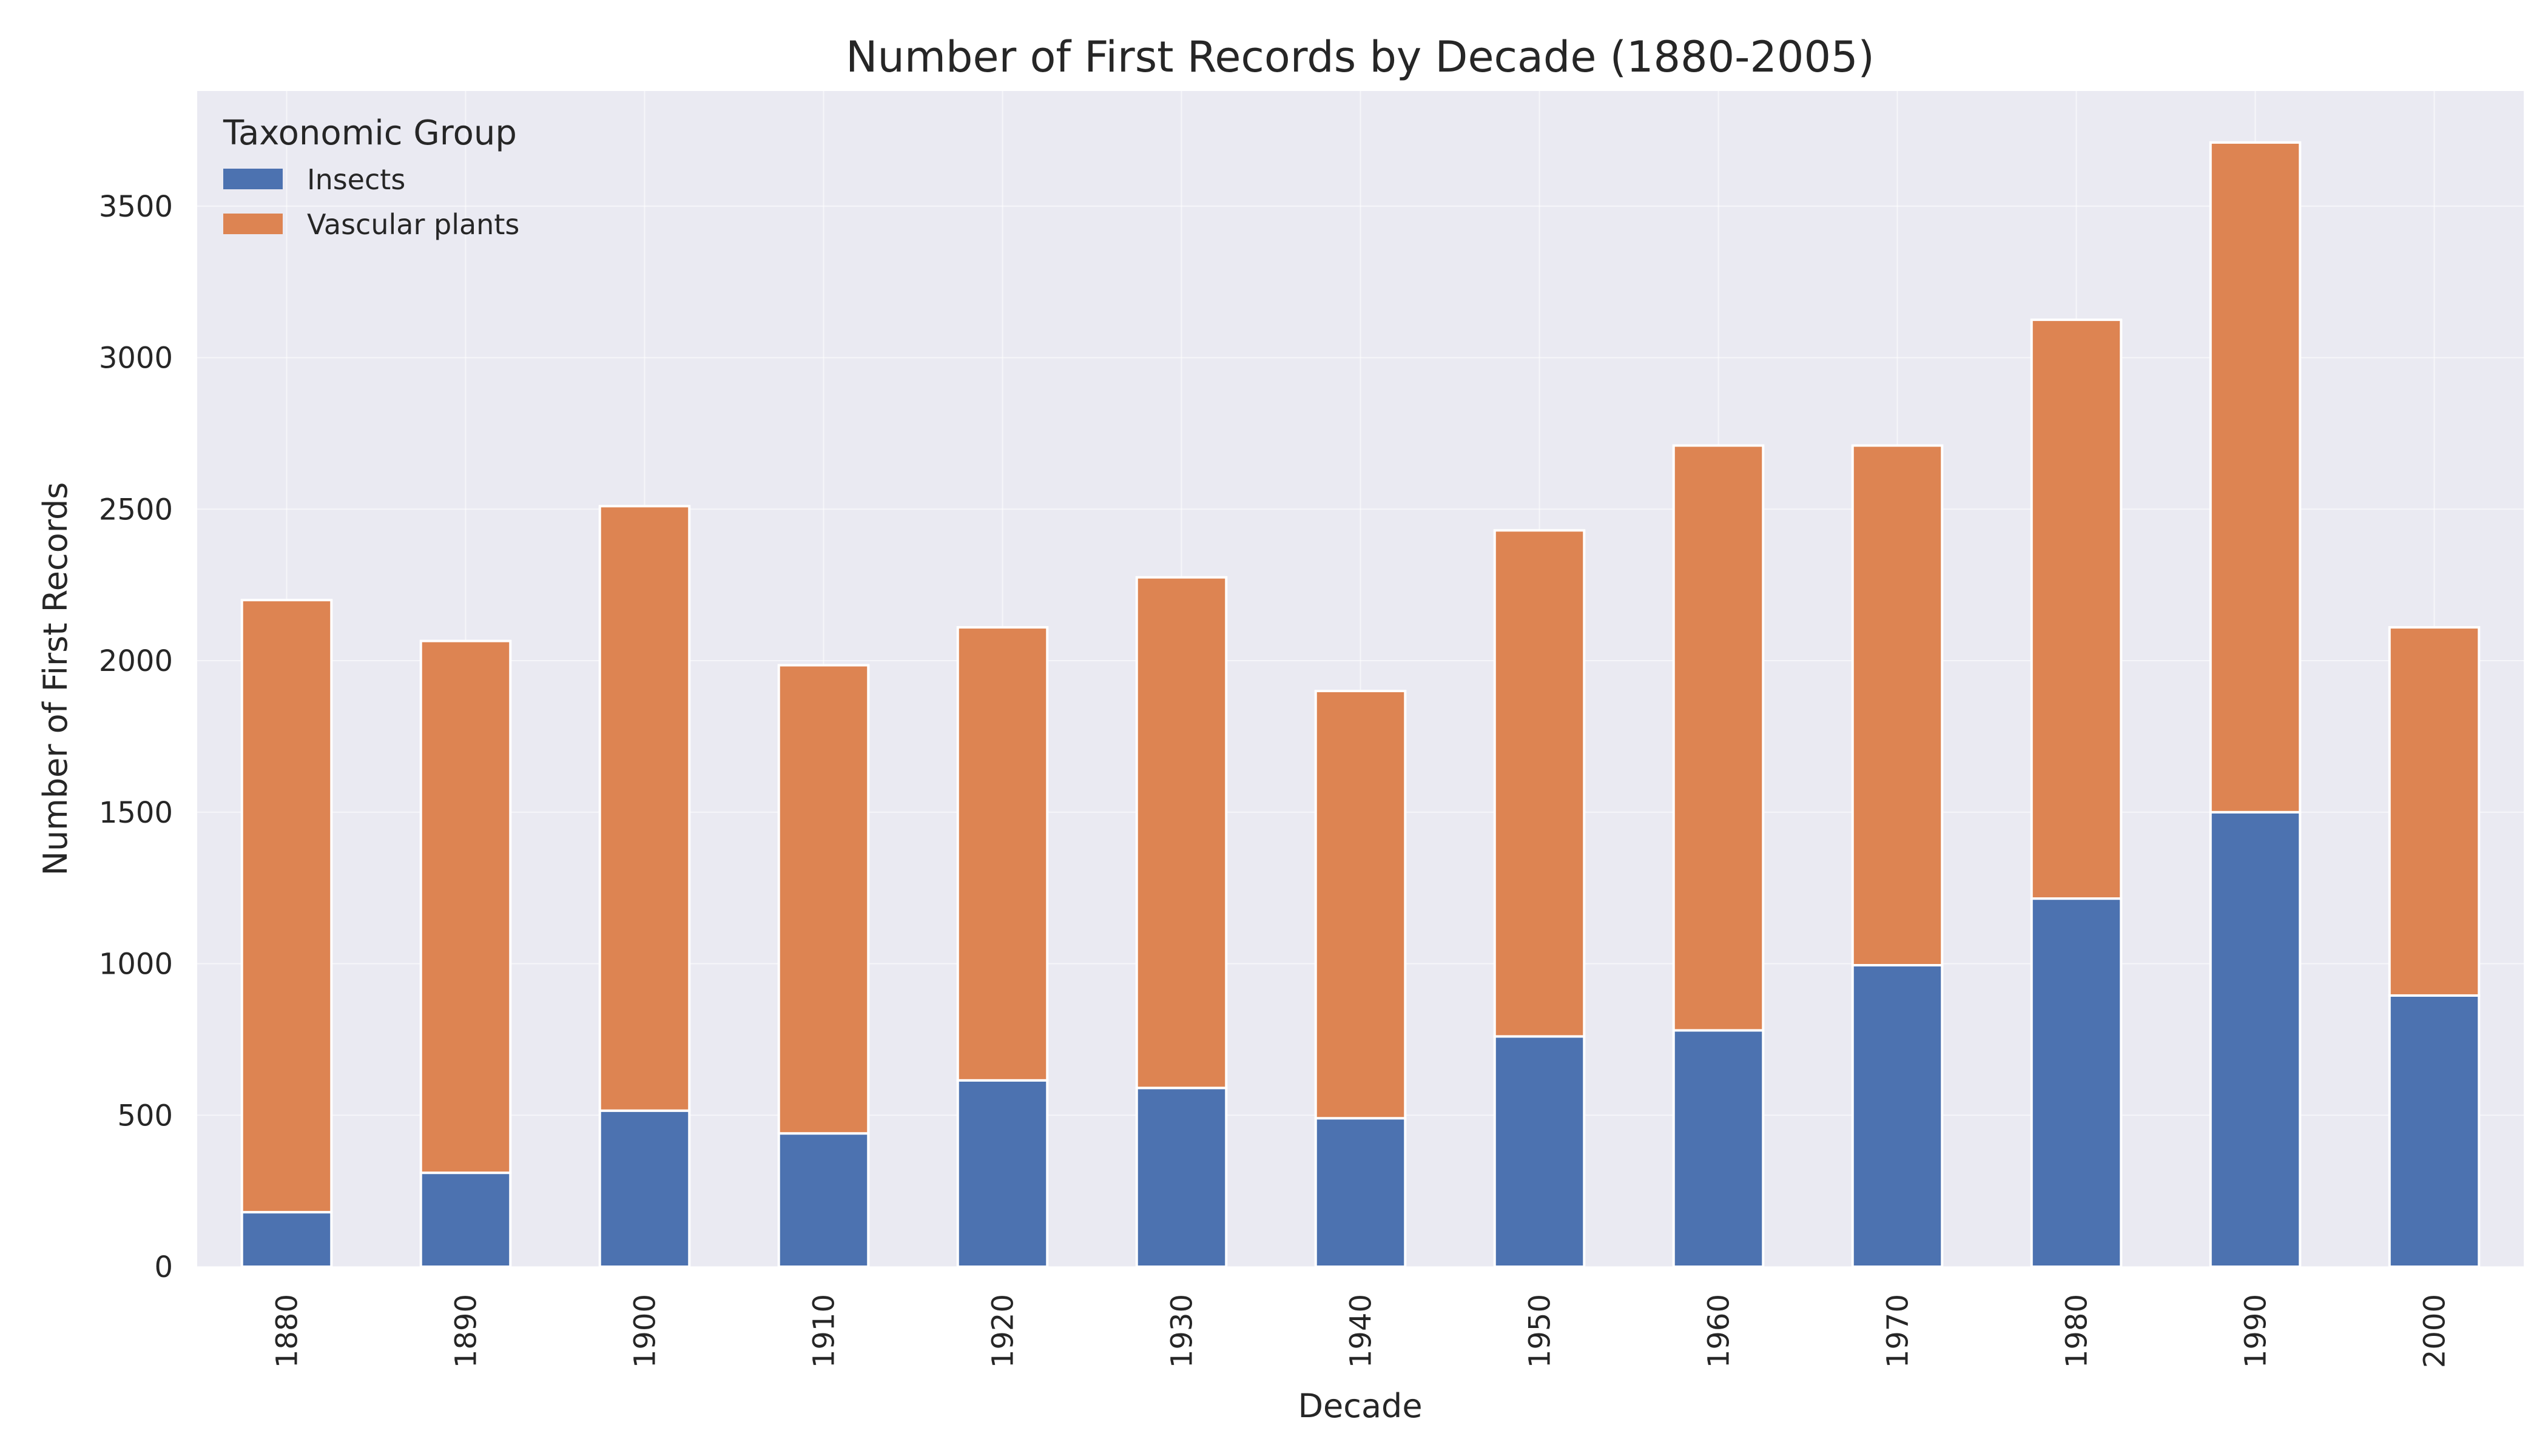 This screenshot has width=2548, height=1456. I want to click on bar-vascular-plants-1950, so click(1539, 783).